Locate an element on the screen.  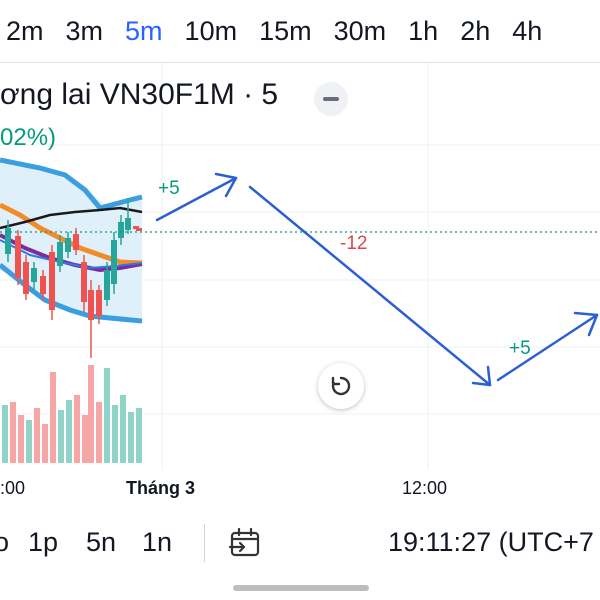
ma-blue-line is located at coordinates (71, 254).